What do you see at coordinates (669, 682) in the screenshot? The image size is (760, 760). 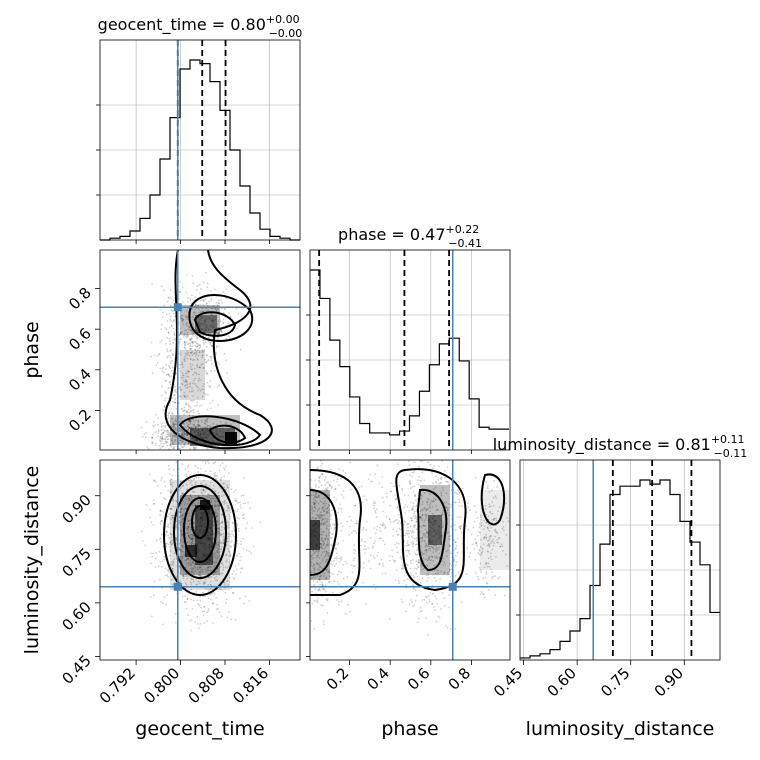 I see `x-tick-label-luminosity_distance-3: 0.90` at bounding box center [669, 682].